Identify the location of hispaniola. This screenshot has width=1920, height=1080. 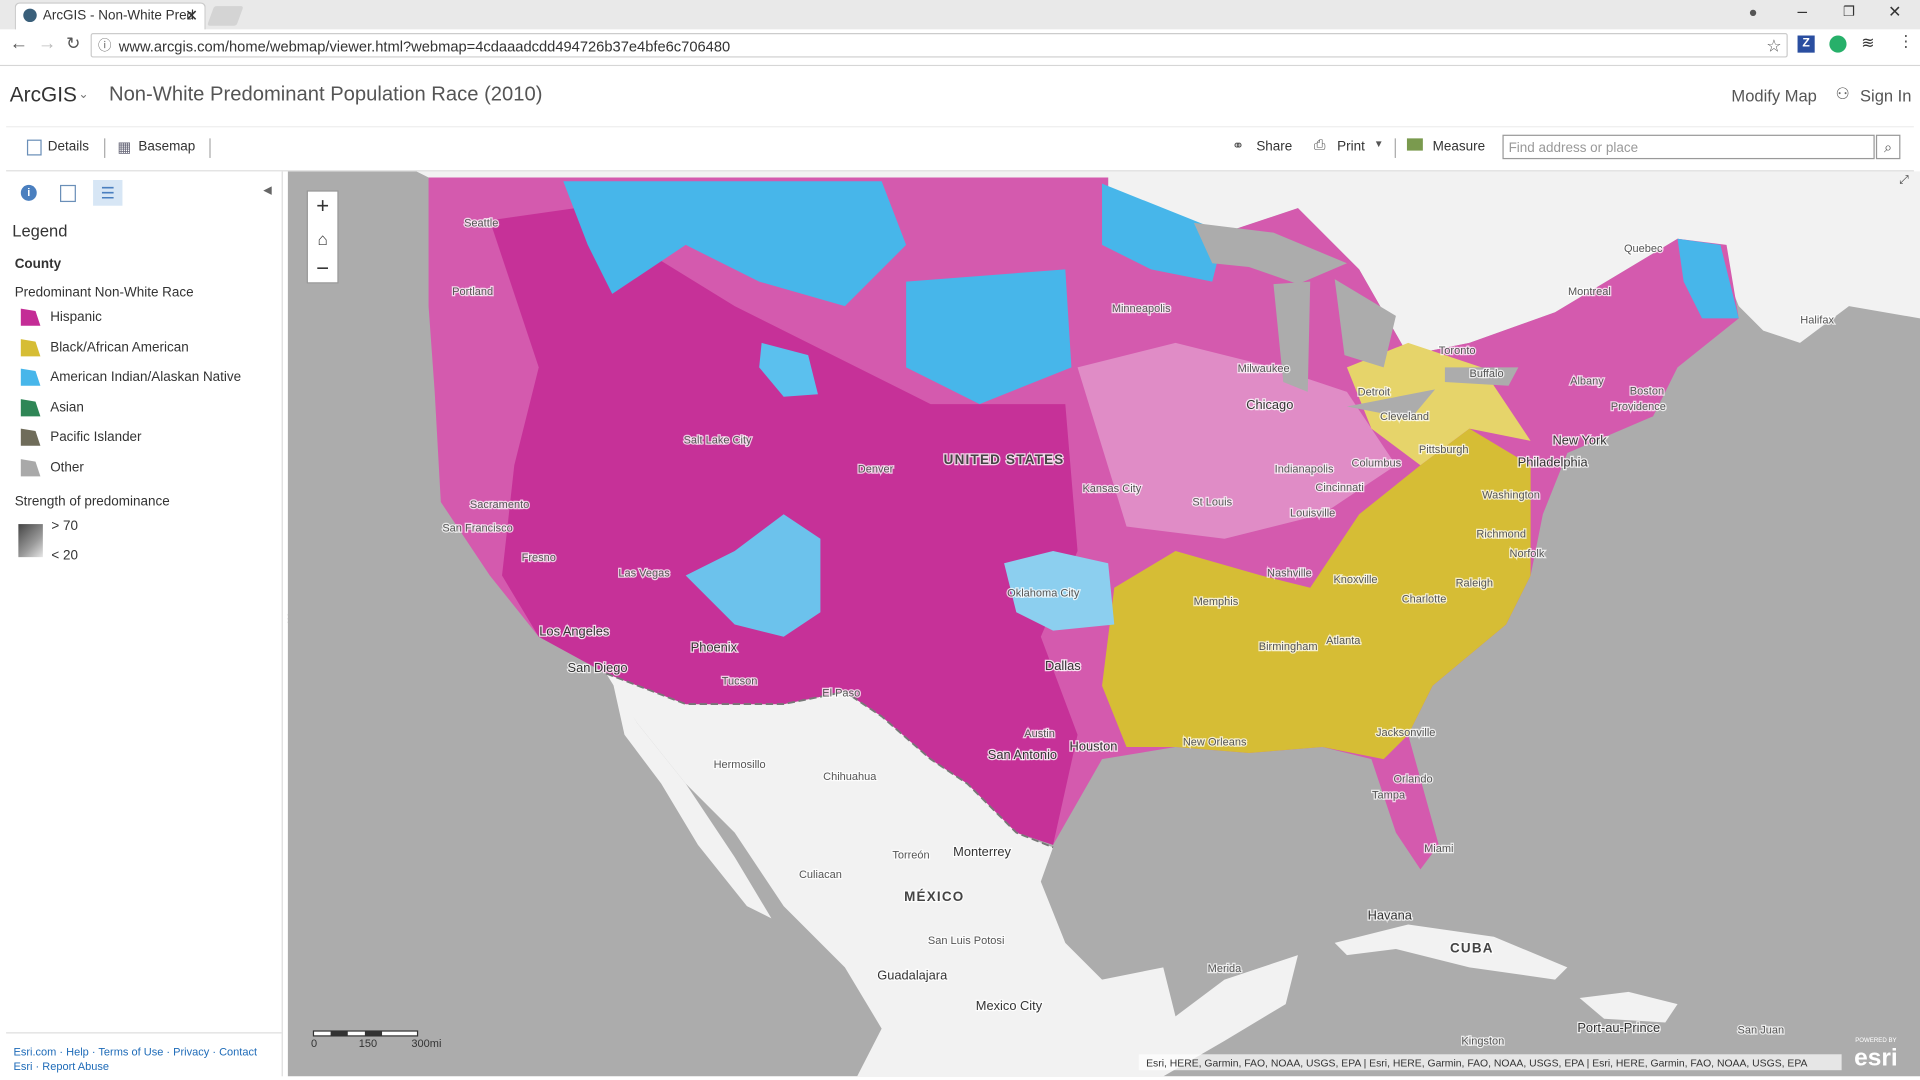
(1628, 1007).